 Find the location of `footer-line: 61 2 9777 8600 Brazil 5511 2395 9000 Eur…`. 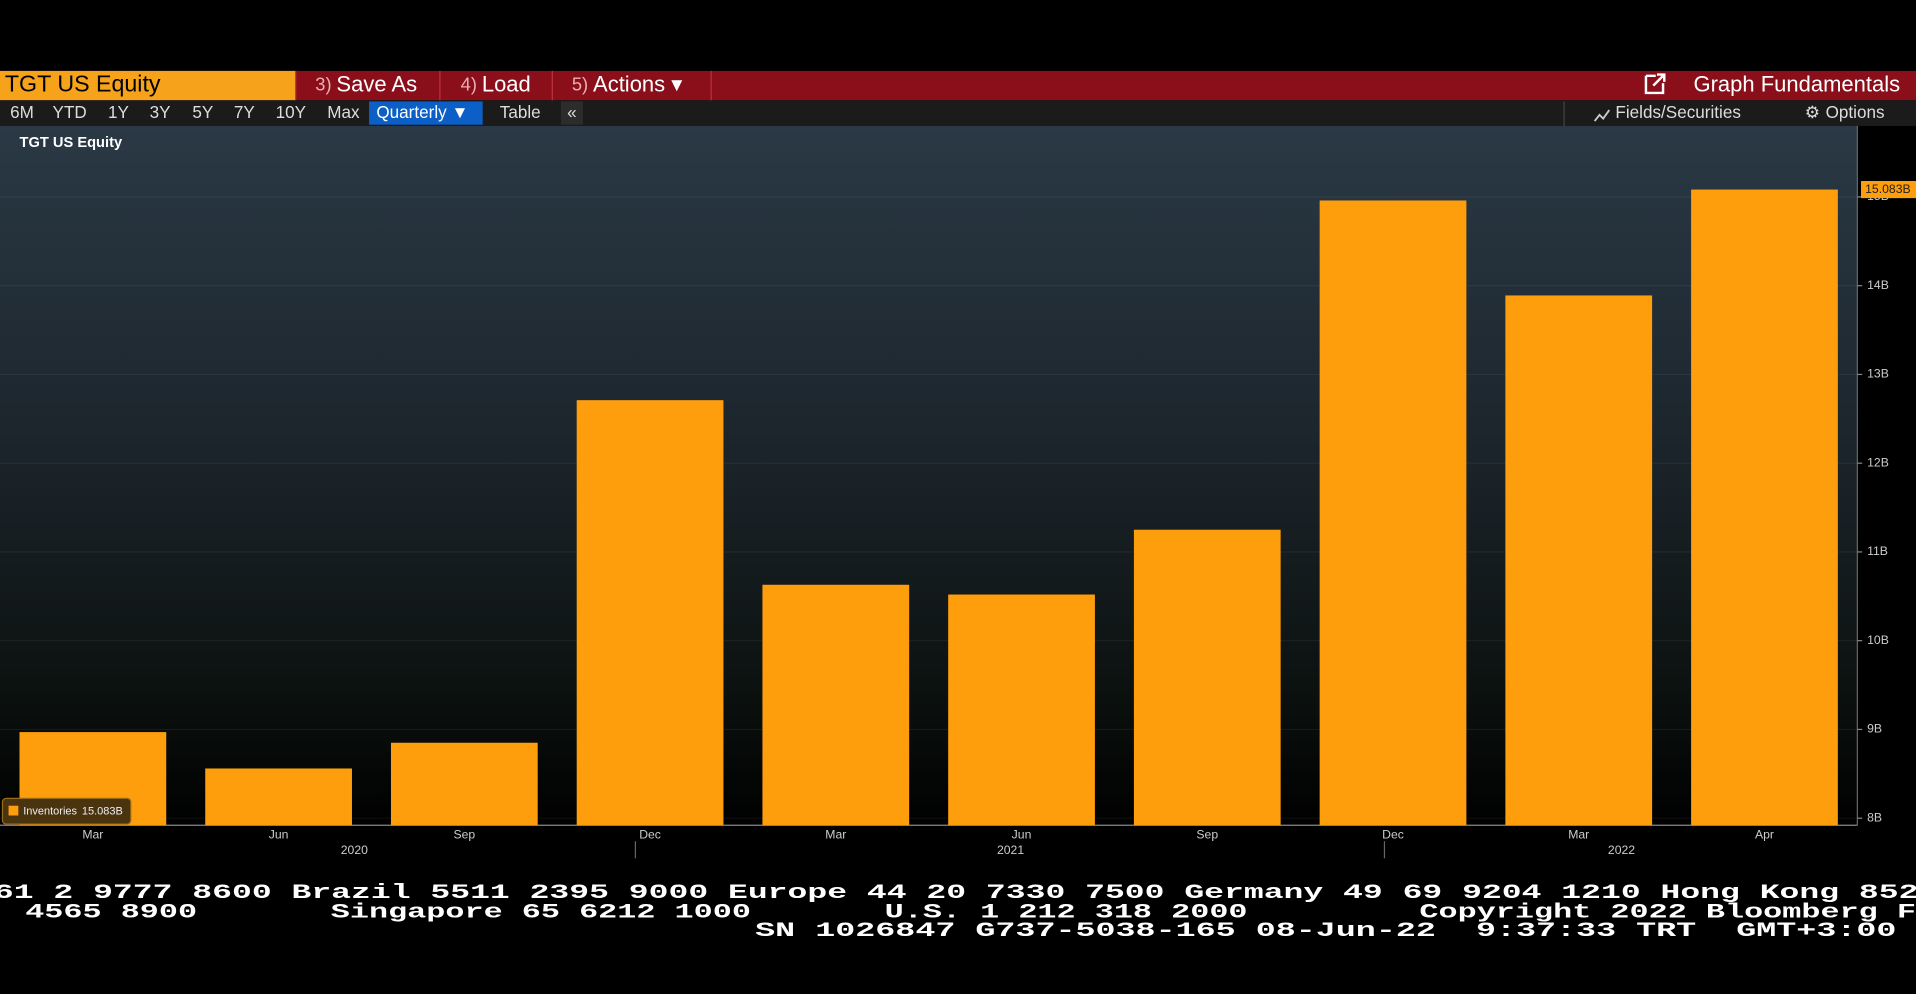

footer-line: 61 2 9777 8600 Brazil 5511 2395 9000 Eur… is located at coordinates (958, 893).